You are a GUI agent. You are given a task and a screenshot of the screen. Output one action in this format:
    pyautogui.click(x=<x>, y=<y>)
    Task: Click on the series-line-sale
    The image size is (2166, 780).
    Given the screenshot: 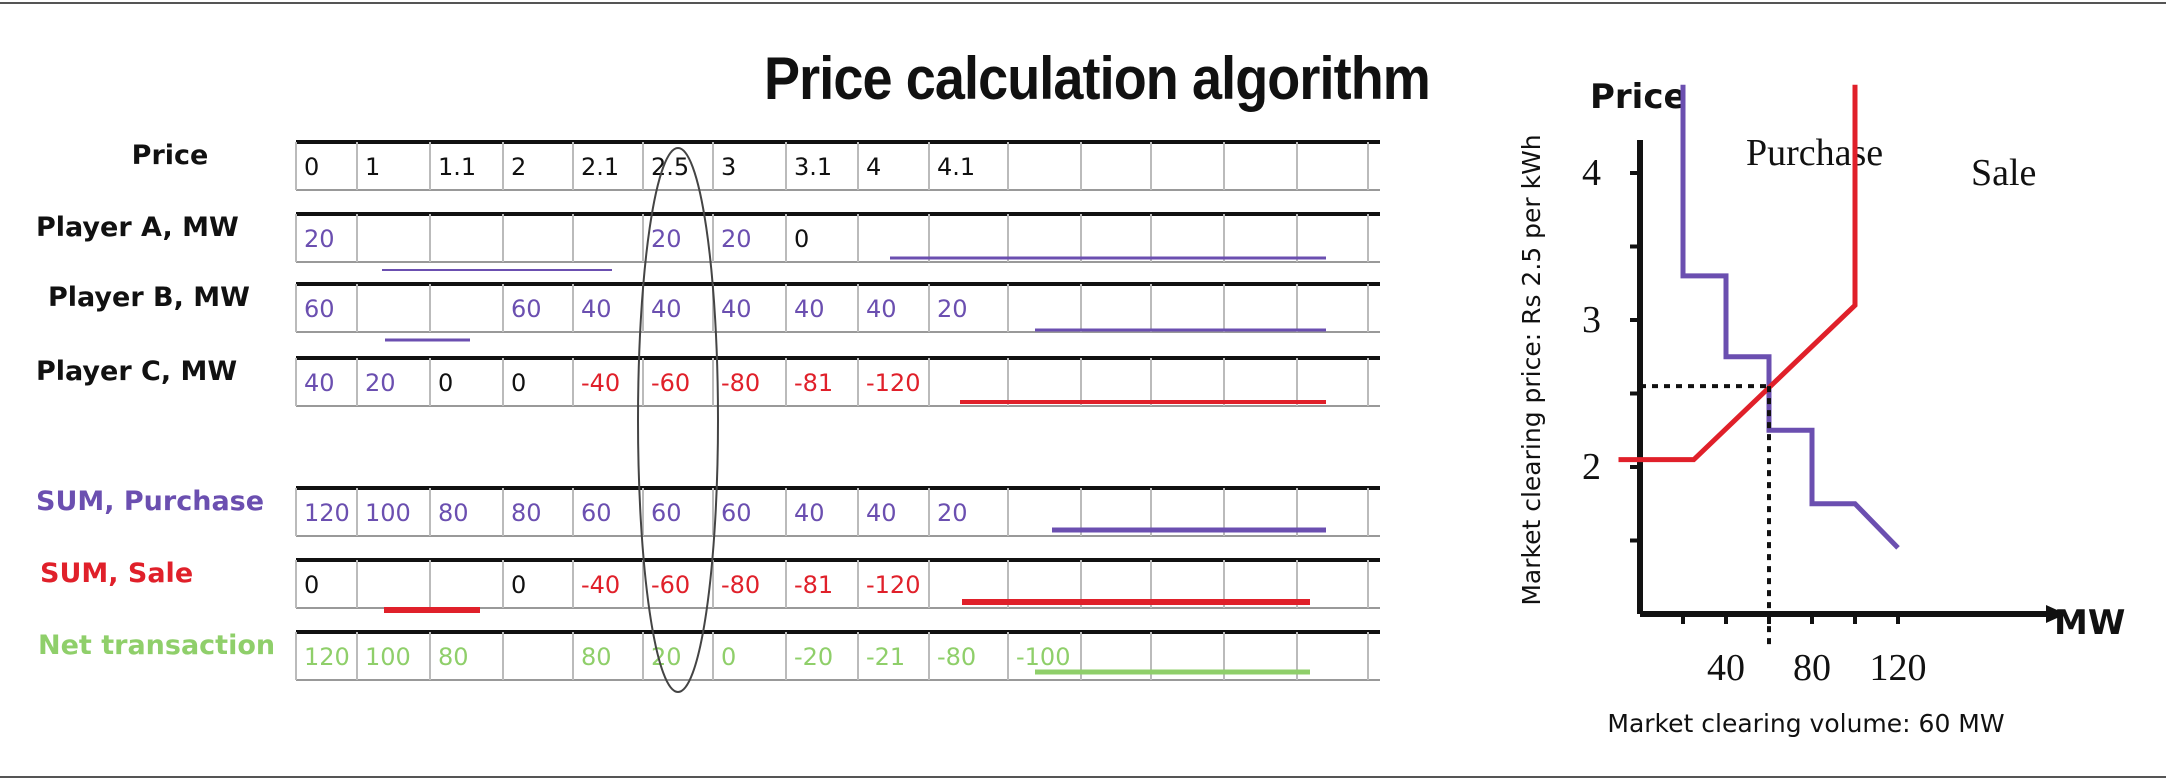 What is the action you would take?
    pyautogui.click(x=1738, y=273)
    